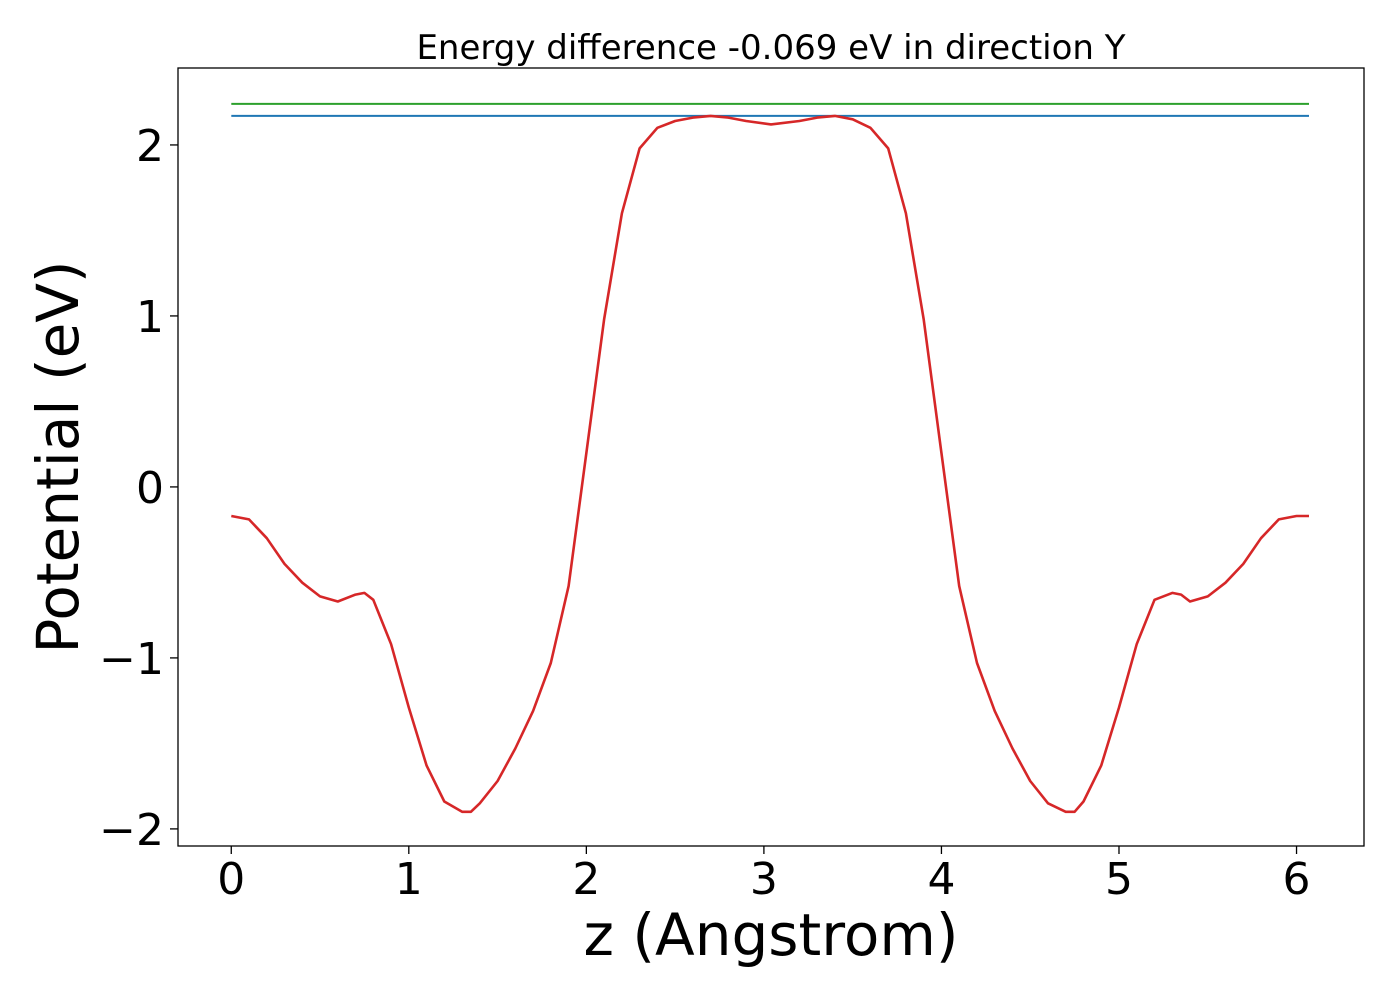 This screenshot has width=1400, height=1000. What do you see at coordinates (941, 879) in the screenshot?
I see `x-tick-label: 4` at bounding box center [941, 879].